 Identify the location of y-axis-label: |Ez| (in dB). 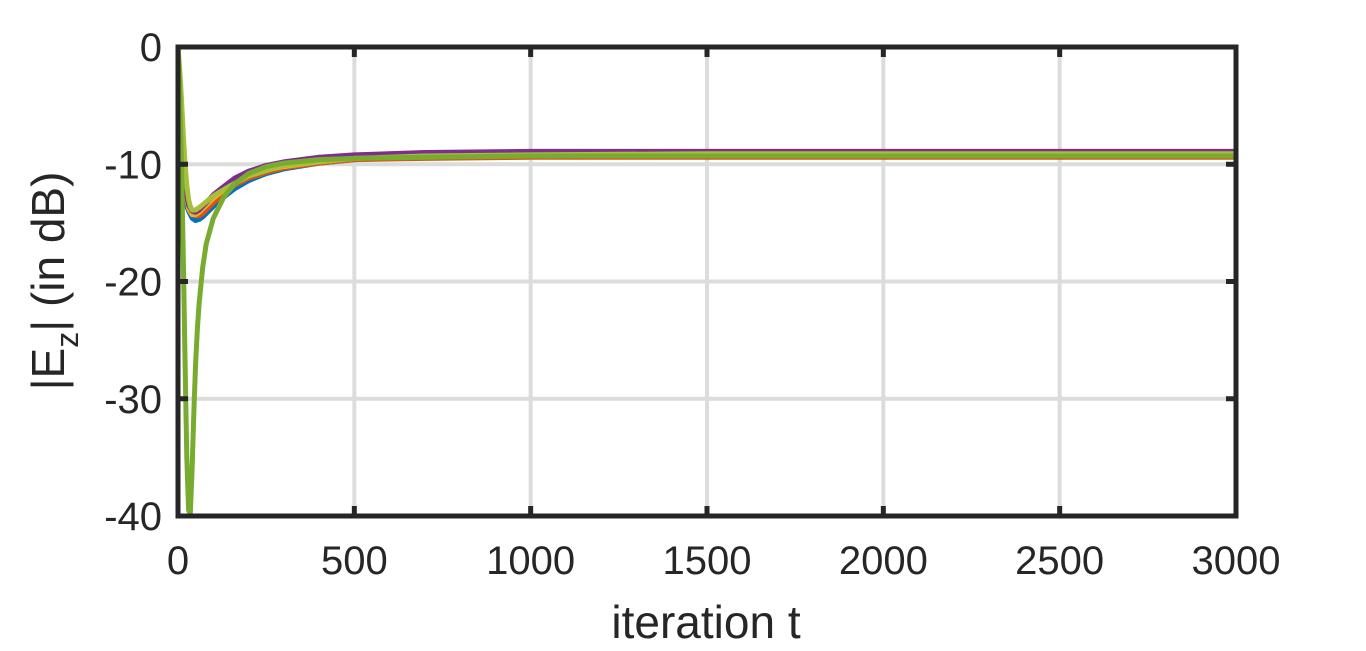
(53, 281).